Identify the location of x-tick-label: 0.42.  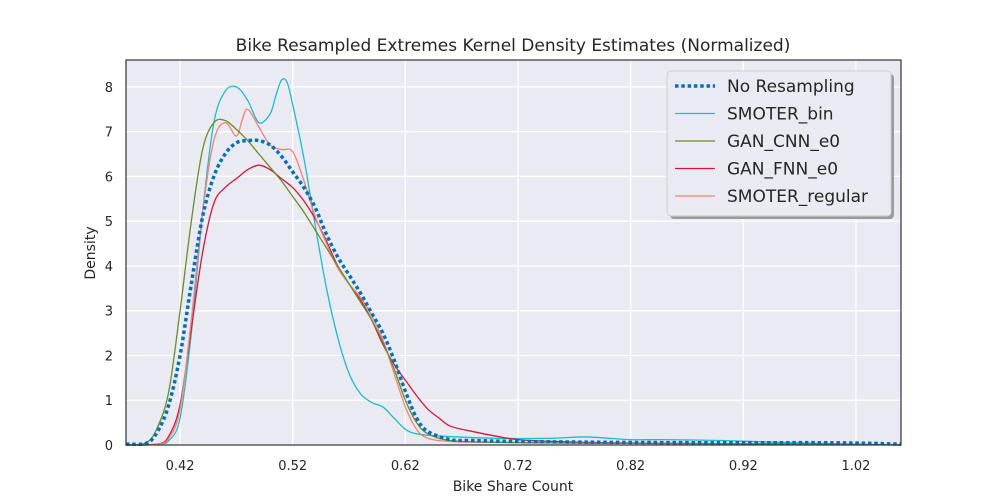
(180, 466).